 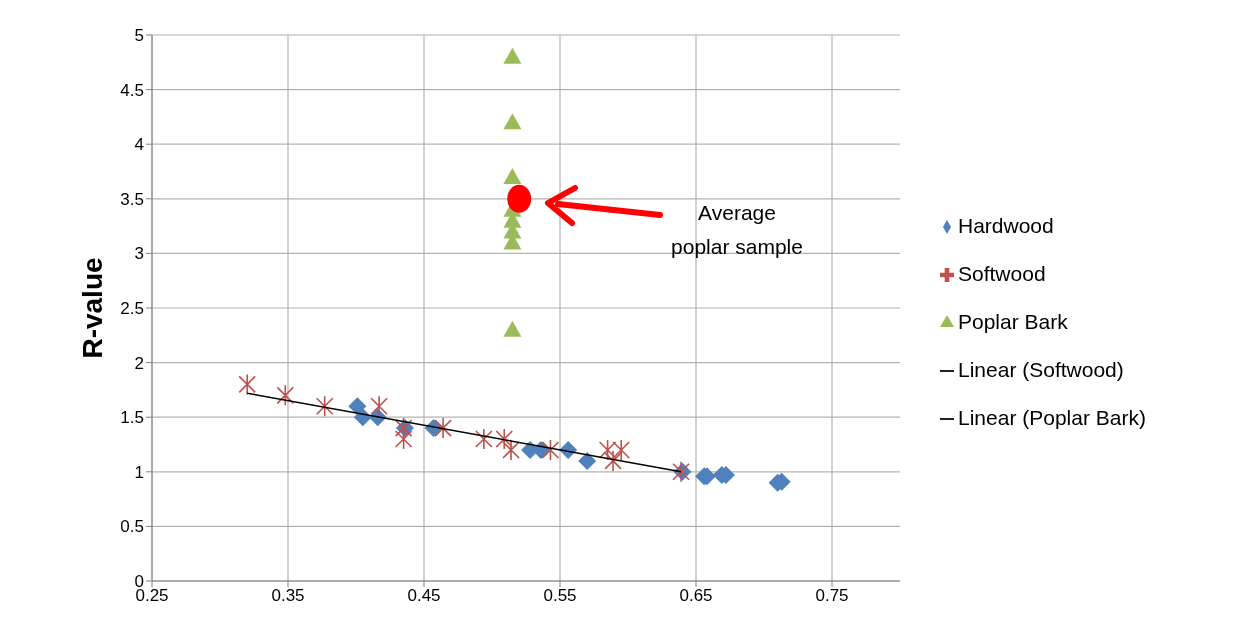 I want to click on annotation: Average poplar sample, so click(x=737, y=229).